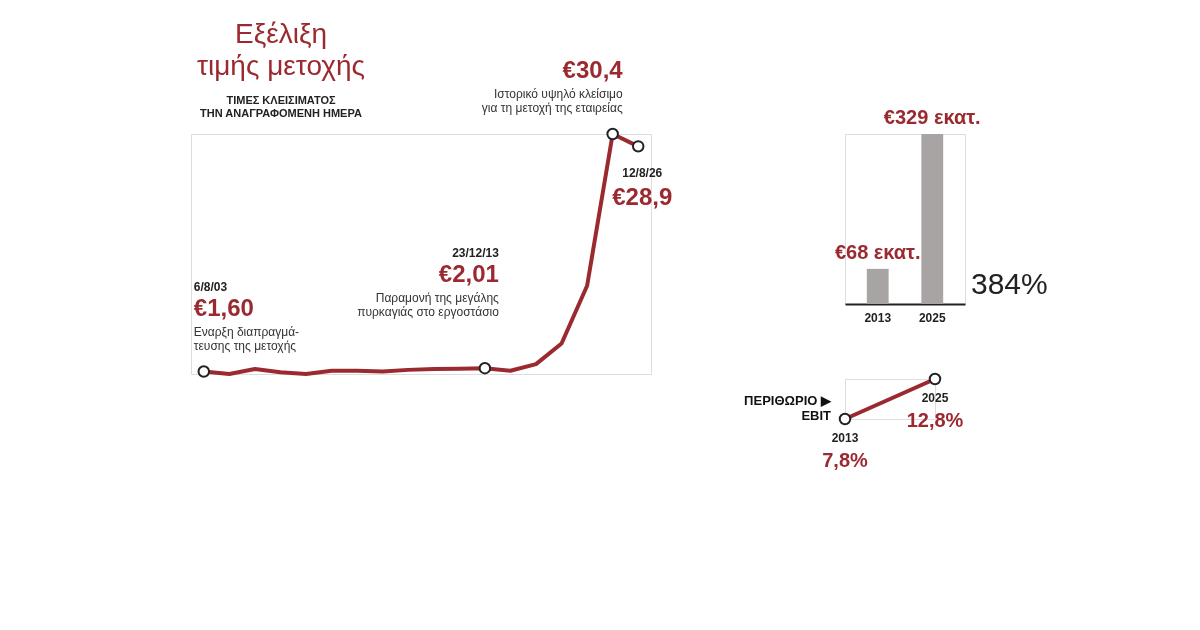 The image size is (1200, 630). I want to click on chart-title: Εξέλιξη τιμής μετοχής, so click(281, 49).